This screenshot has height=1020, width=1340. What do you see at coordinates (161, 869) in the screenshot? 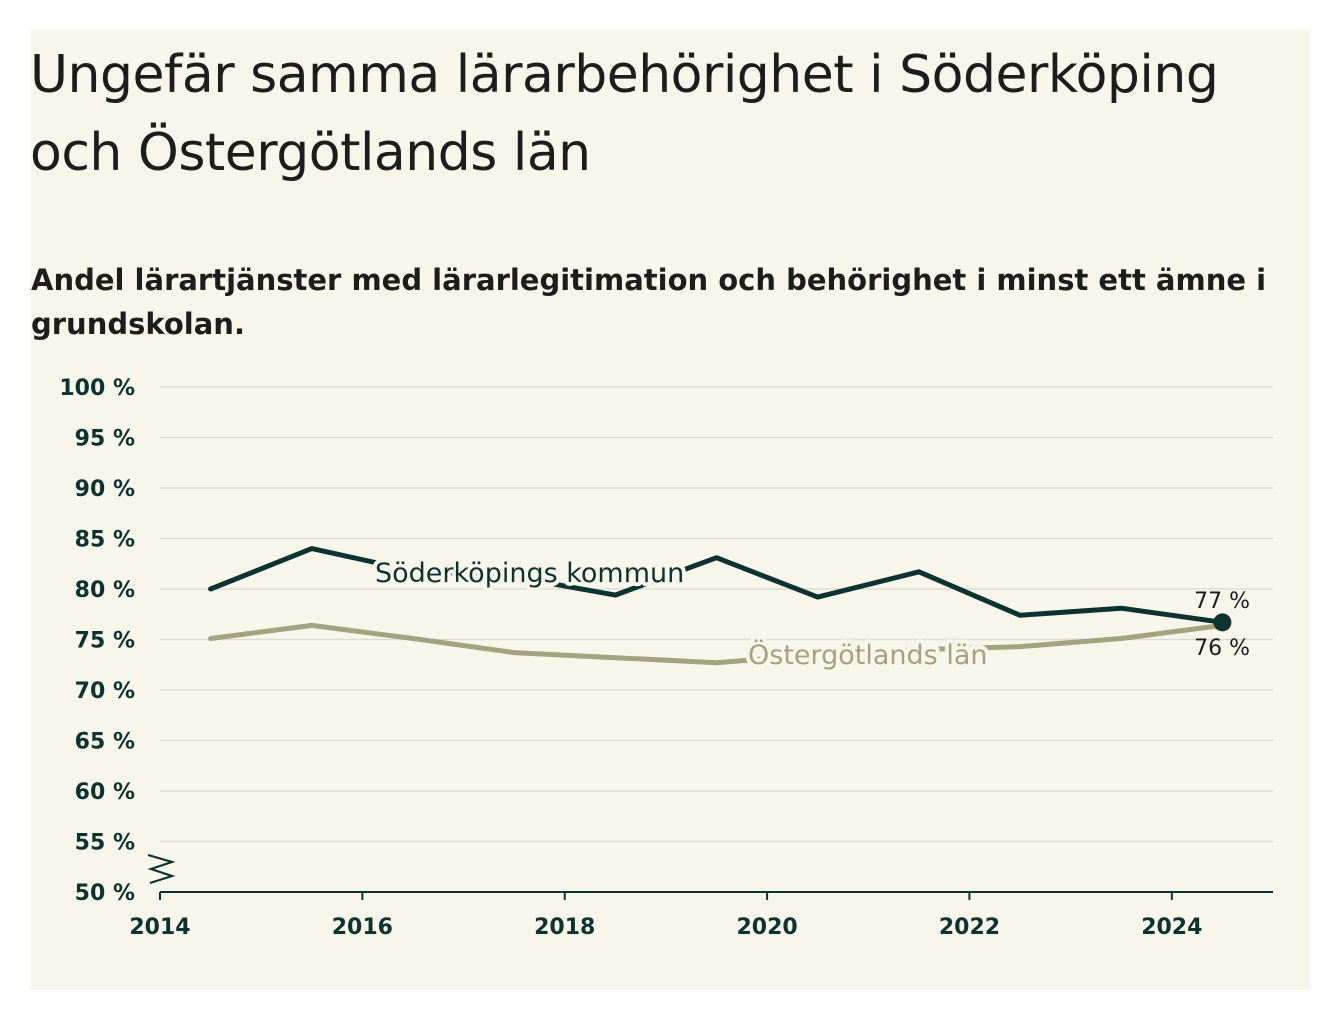
I see `axis-break-marker` at bounding box center [161, 869].